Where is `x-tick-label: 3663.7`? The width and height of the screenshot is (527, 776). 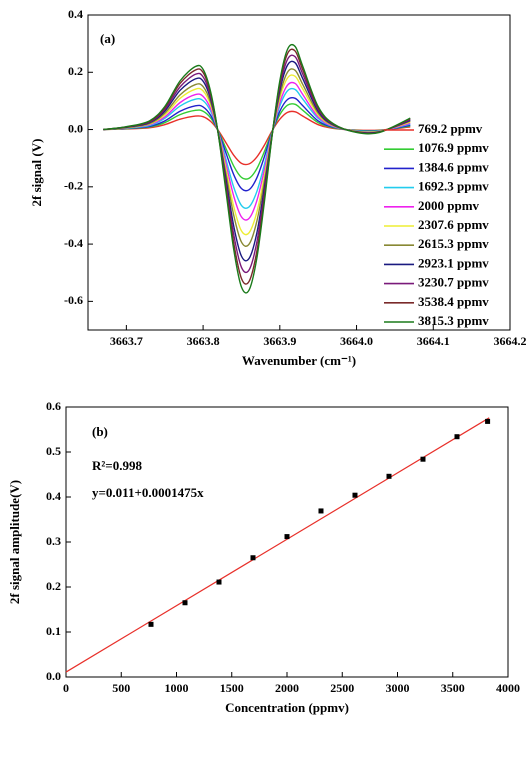 x-tick-label: 3663.7 is located at coordinates (126, 341).